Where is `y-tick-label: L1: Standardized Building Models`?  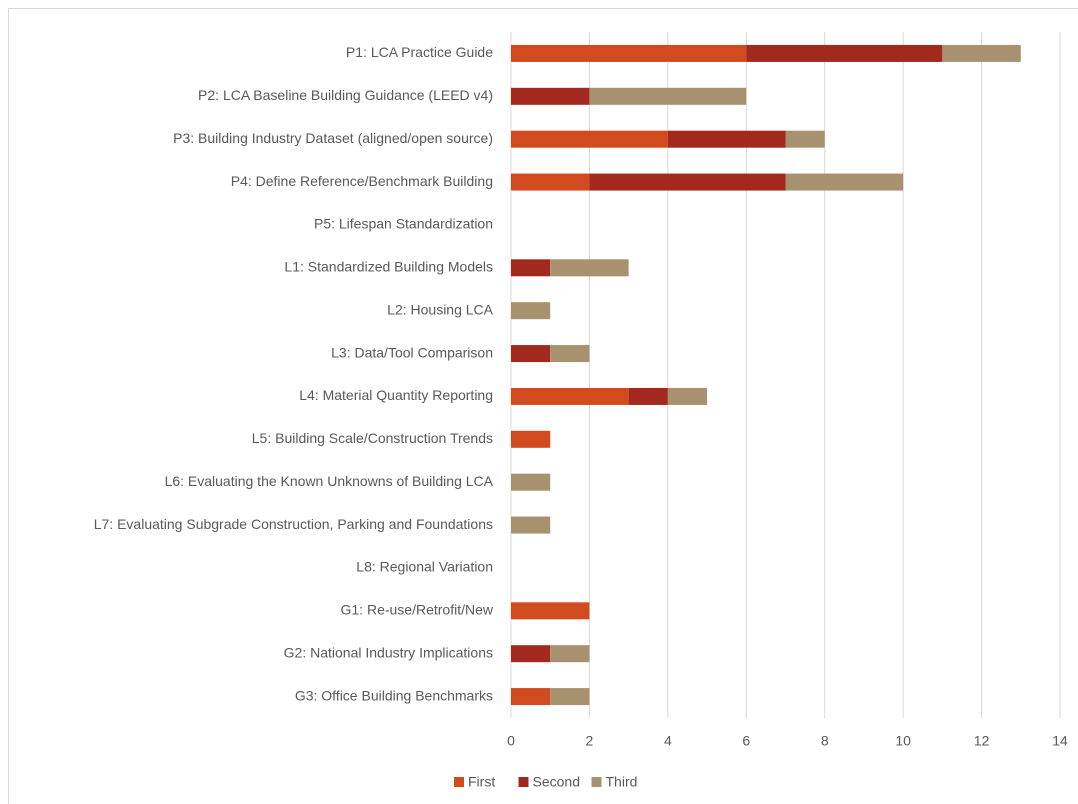 y-tick-label: L1: Standardized Building Models is located at coordinates (388, 267).